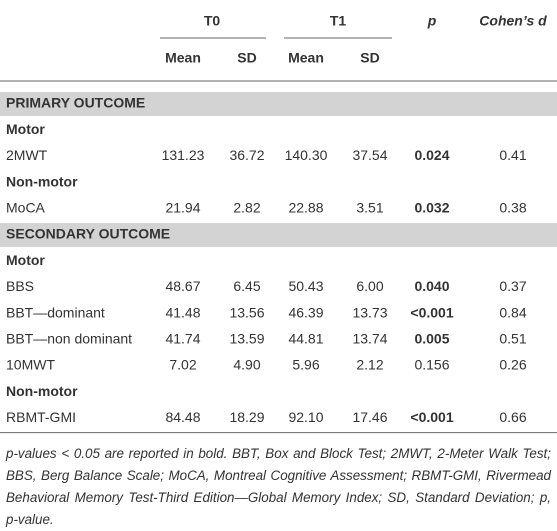 The height and width of the screenshot is (531, 557). Describe the element at coordinates (513, 21) in the screenshot. I see `group-header: Cohen’s d` at that location.